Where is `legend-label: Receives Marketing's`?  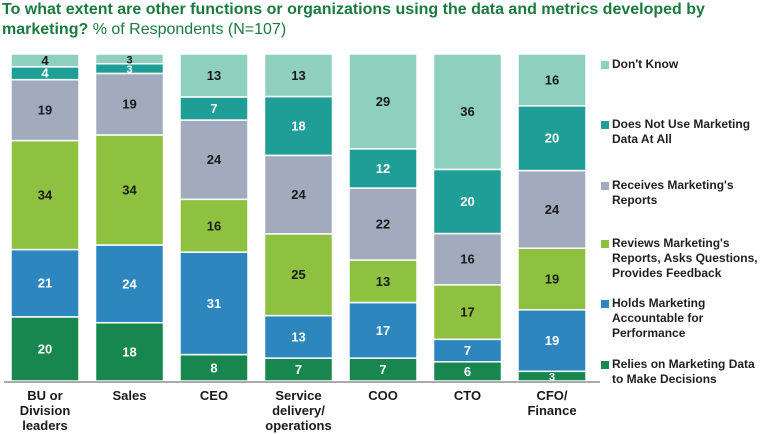 legend-label: Receives Marketing's is located at coordinates (673, 185).